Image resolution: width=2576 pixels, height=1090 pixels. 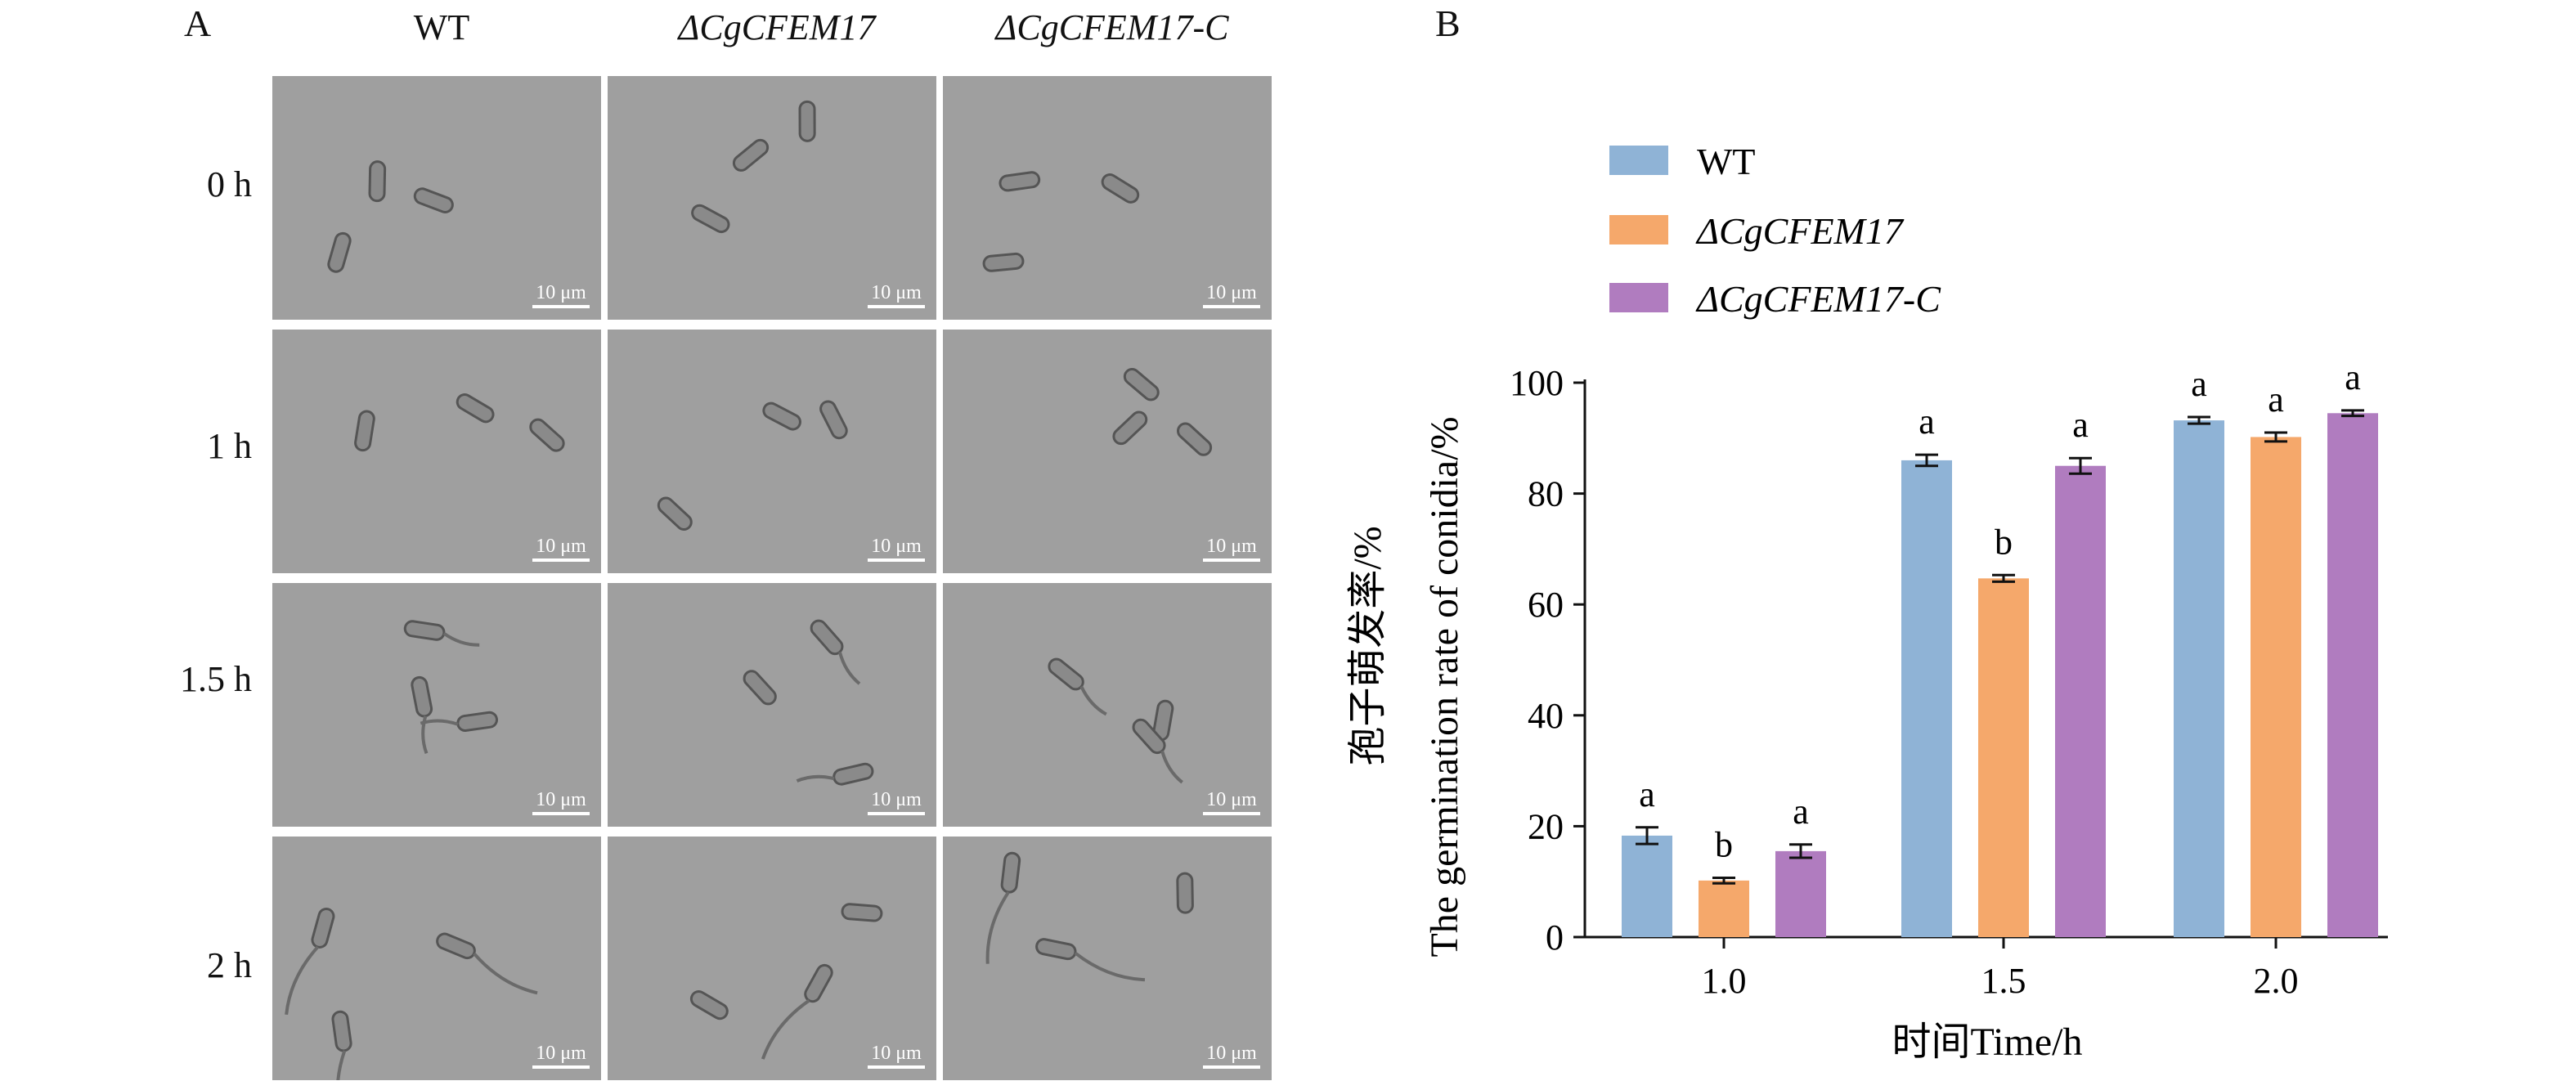 What do you see at coordinates (1546, 605) in the screenshot?
I see `y-tick-label: 60` at bounding box center [1546, 605].